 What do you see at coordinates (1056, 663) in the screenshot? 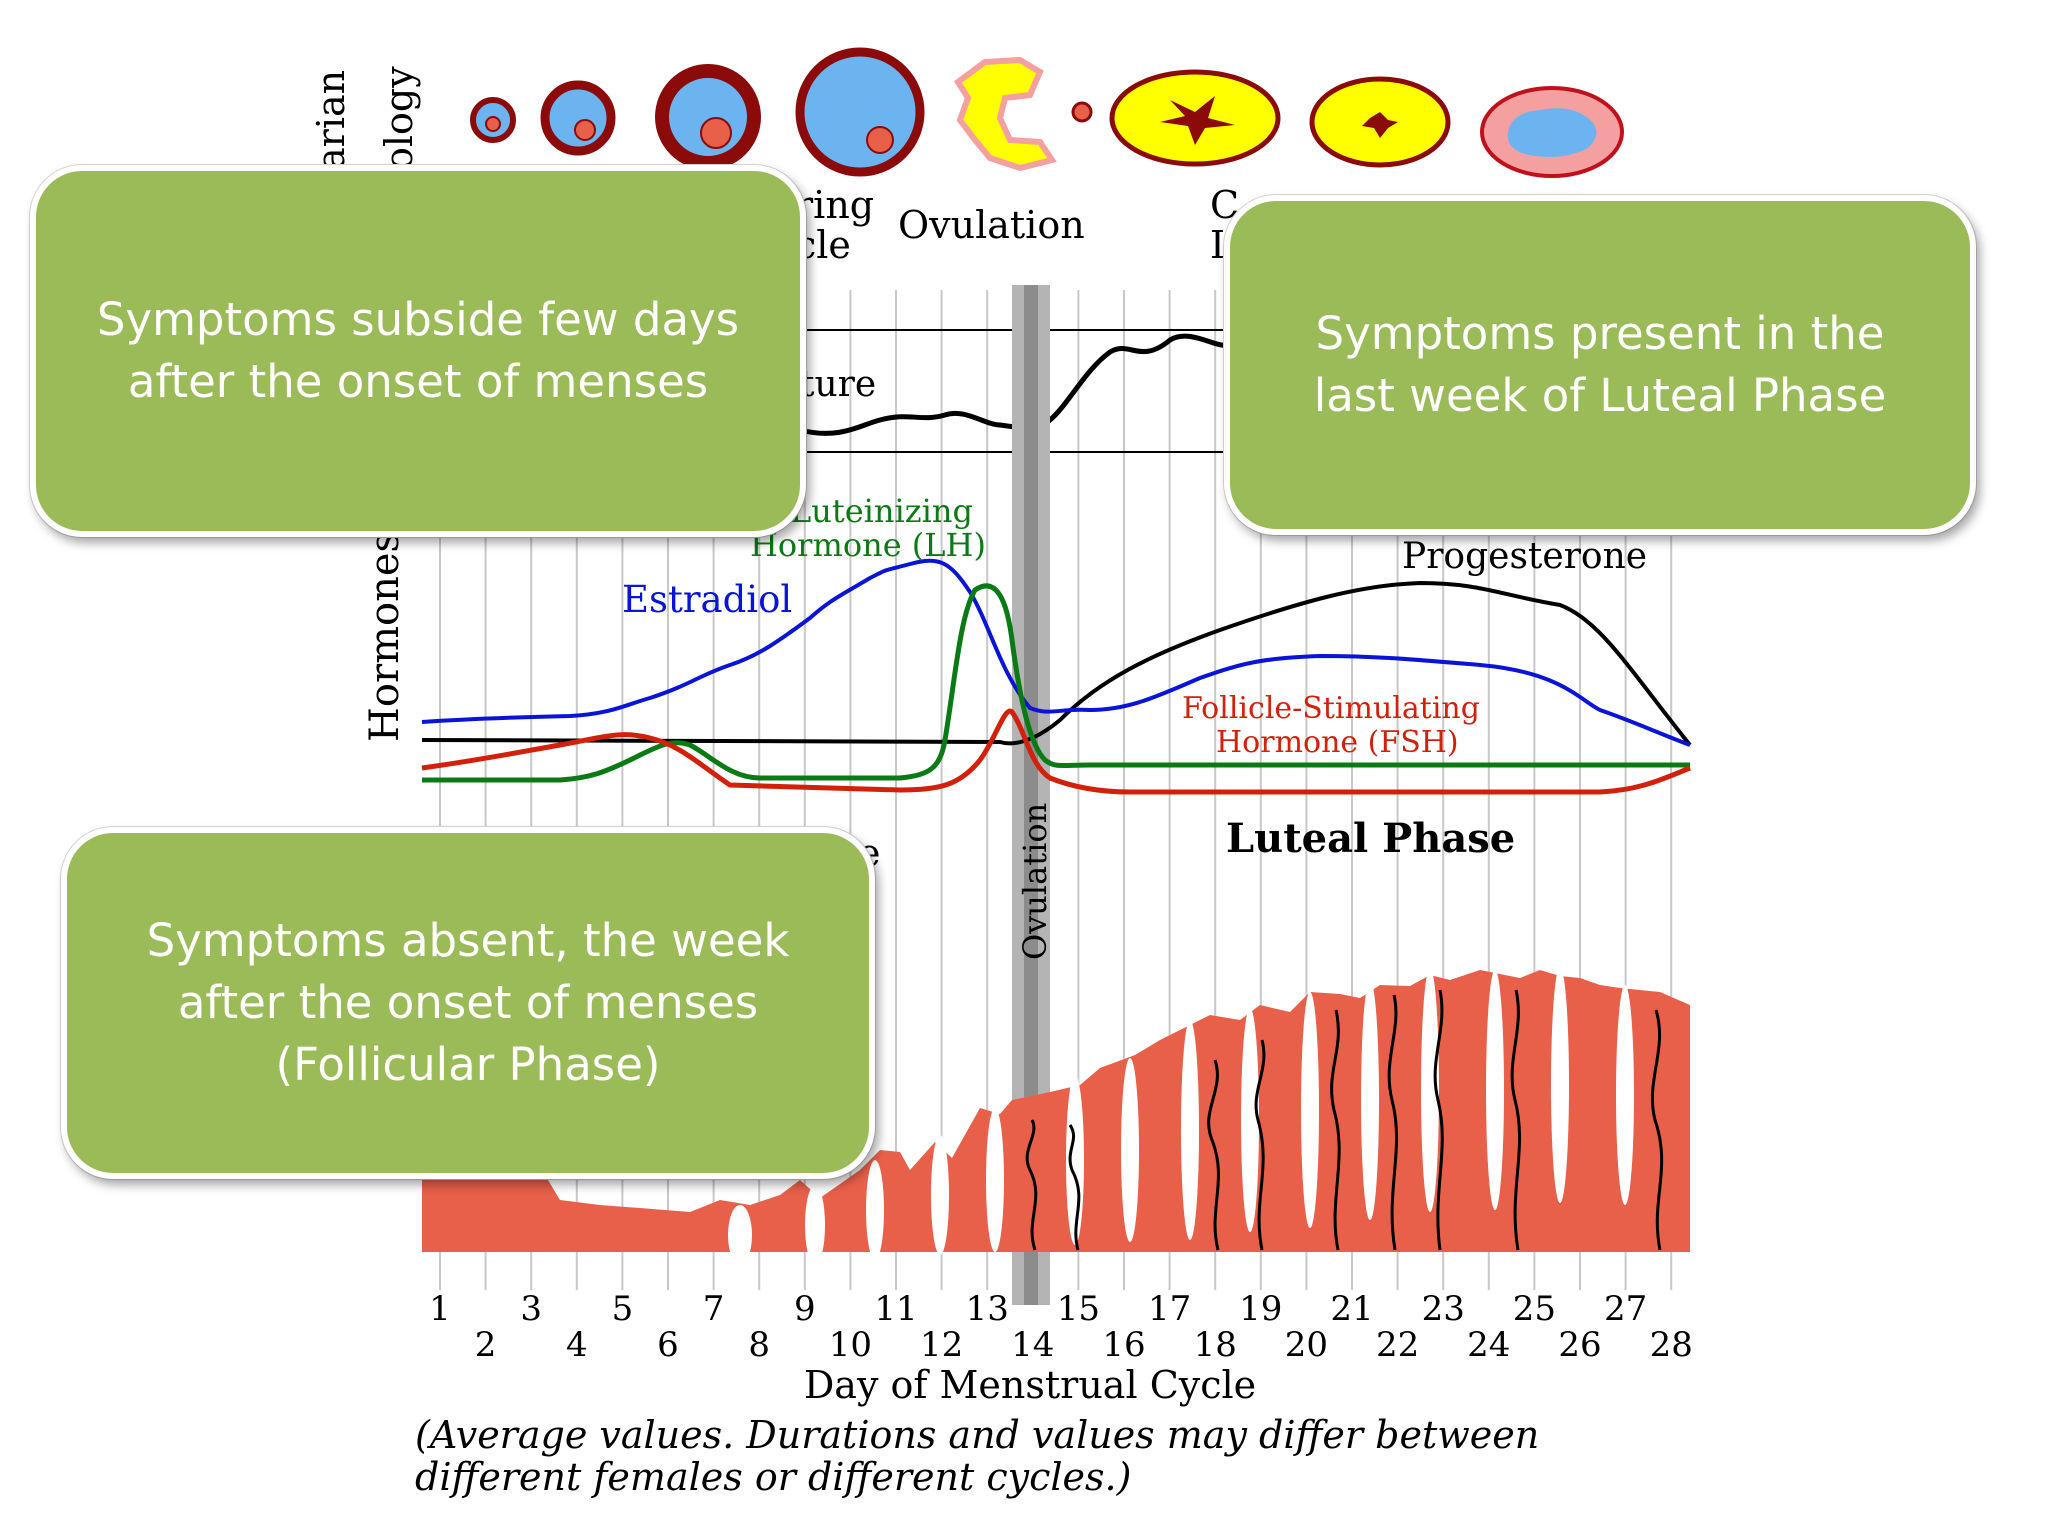
I see `progesterone-curve` at bounding box center [1056, 663].